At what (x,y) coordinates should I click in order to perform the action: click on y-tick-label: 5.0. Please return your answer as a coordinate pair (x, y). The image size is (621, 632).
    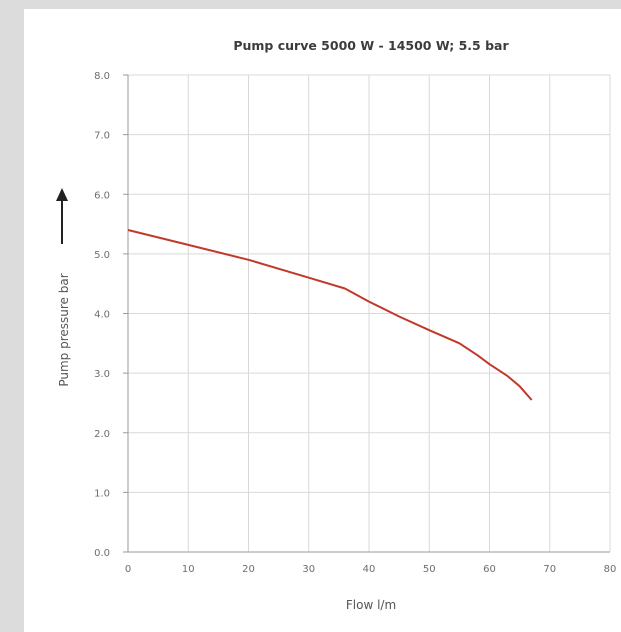
    Looking at the image, I should click on (102, 255).